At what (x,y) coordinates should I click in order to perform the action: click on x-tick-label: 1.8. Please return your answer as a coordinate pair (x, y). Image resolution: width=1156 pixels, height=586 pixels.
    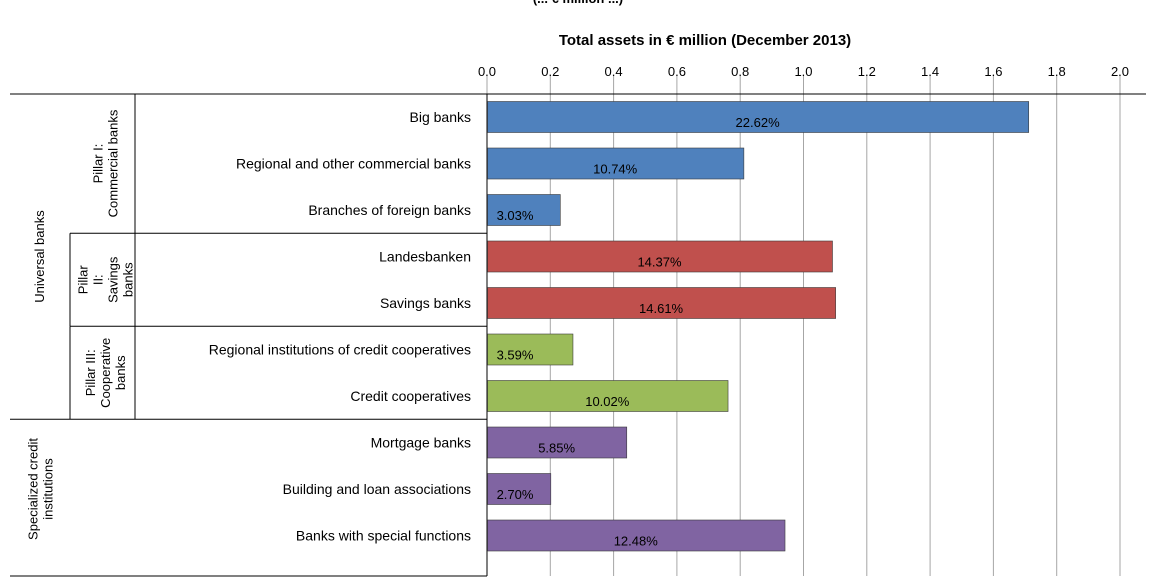
    Looking at the image, I should click on (1057, 71).